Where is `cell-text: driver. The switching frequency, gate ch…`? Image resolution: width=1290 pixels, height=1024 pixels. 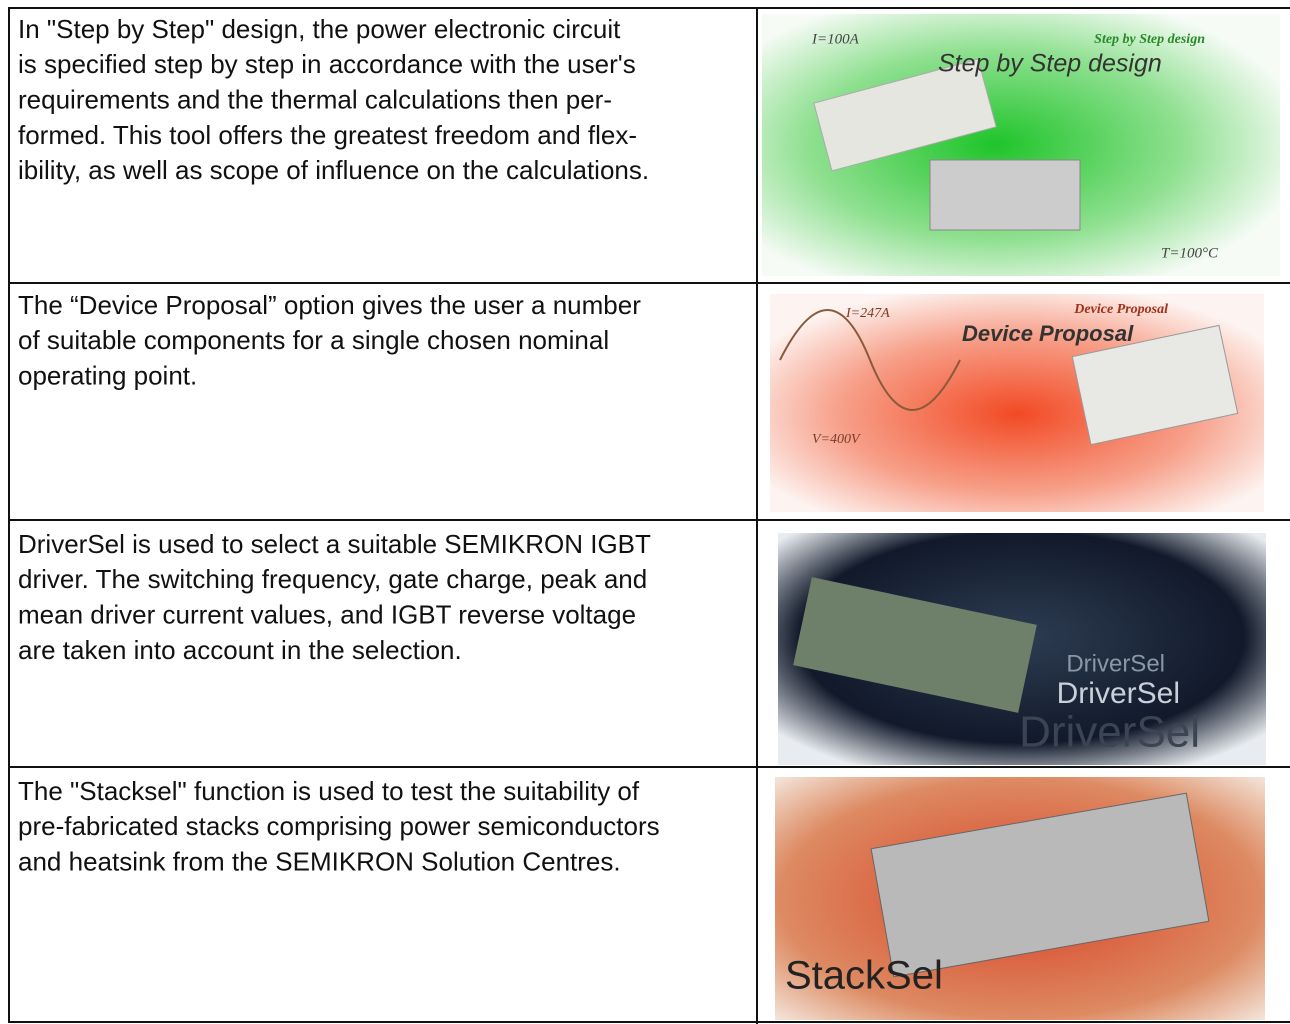 cell-text: driver. The switching frequency, gate ch… is located at coordinates (332, 579).